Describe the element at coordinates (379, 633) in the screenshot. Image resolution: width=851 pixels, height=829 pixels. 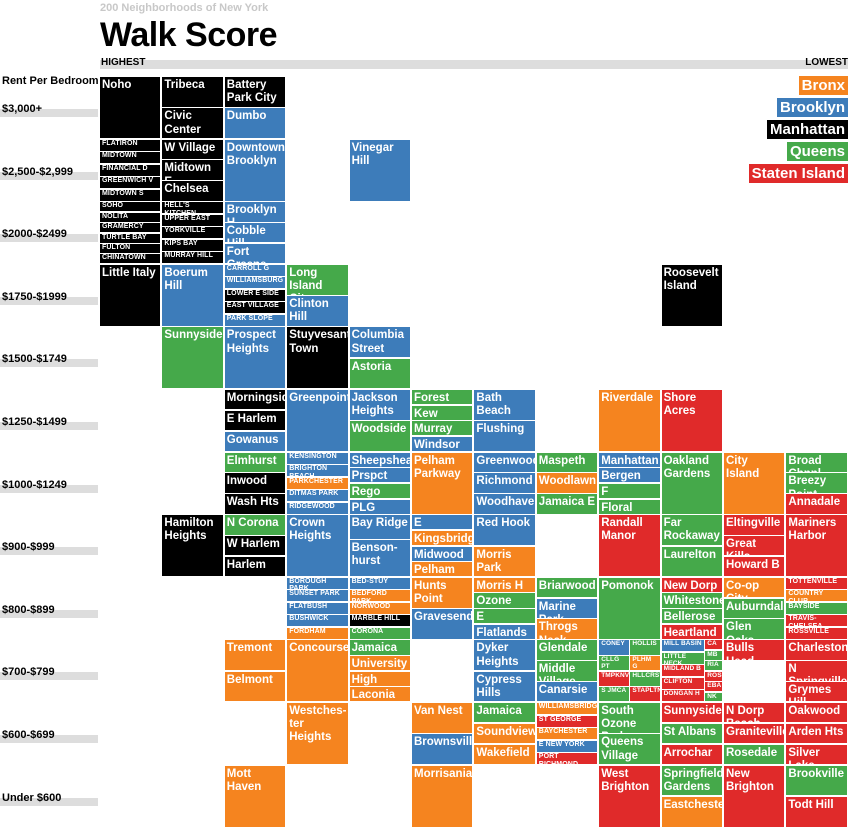
I see `neighborhood-cell: CORONA` at that location.